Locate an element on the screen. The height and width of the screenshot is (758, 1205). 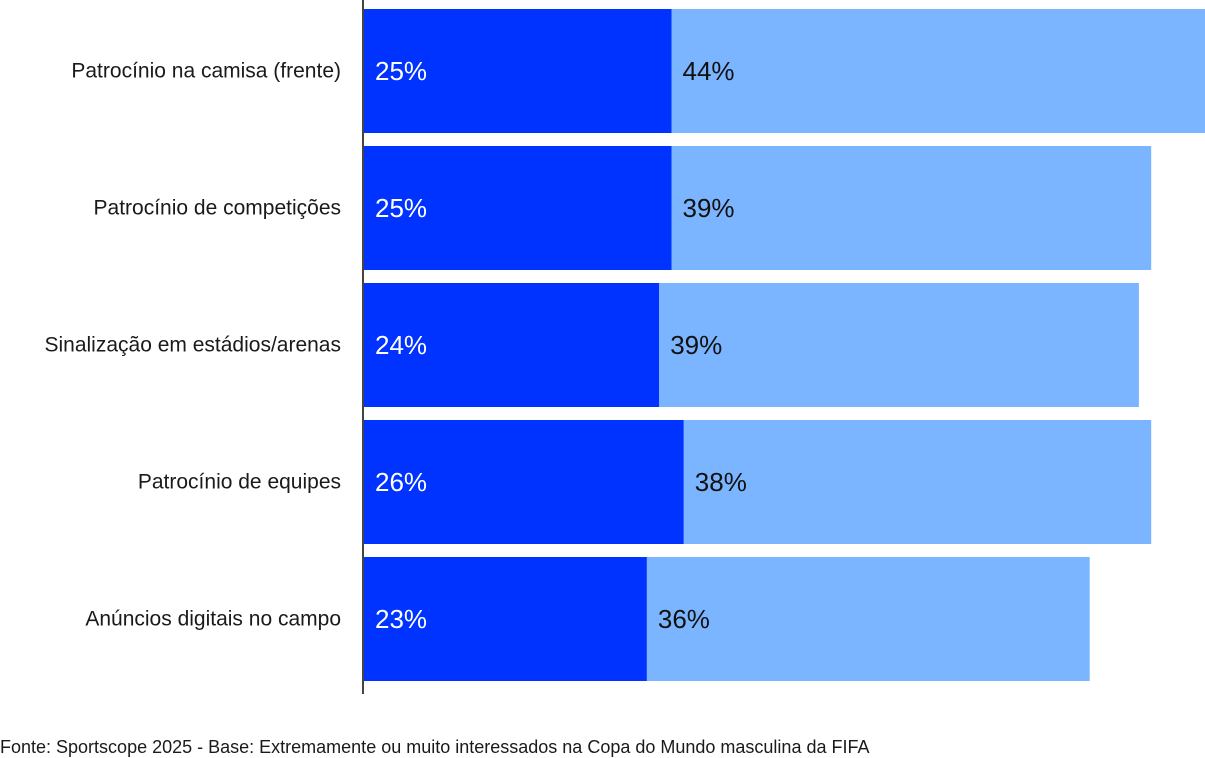
value-label-1-patrocinio-na-camisa-frente: 25% is located at coordinates (401, 71).